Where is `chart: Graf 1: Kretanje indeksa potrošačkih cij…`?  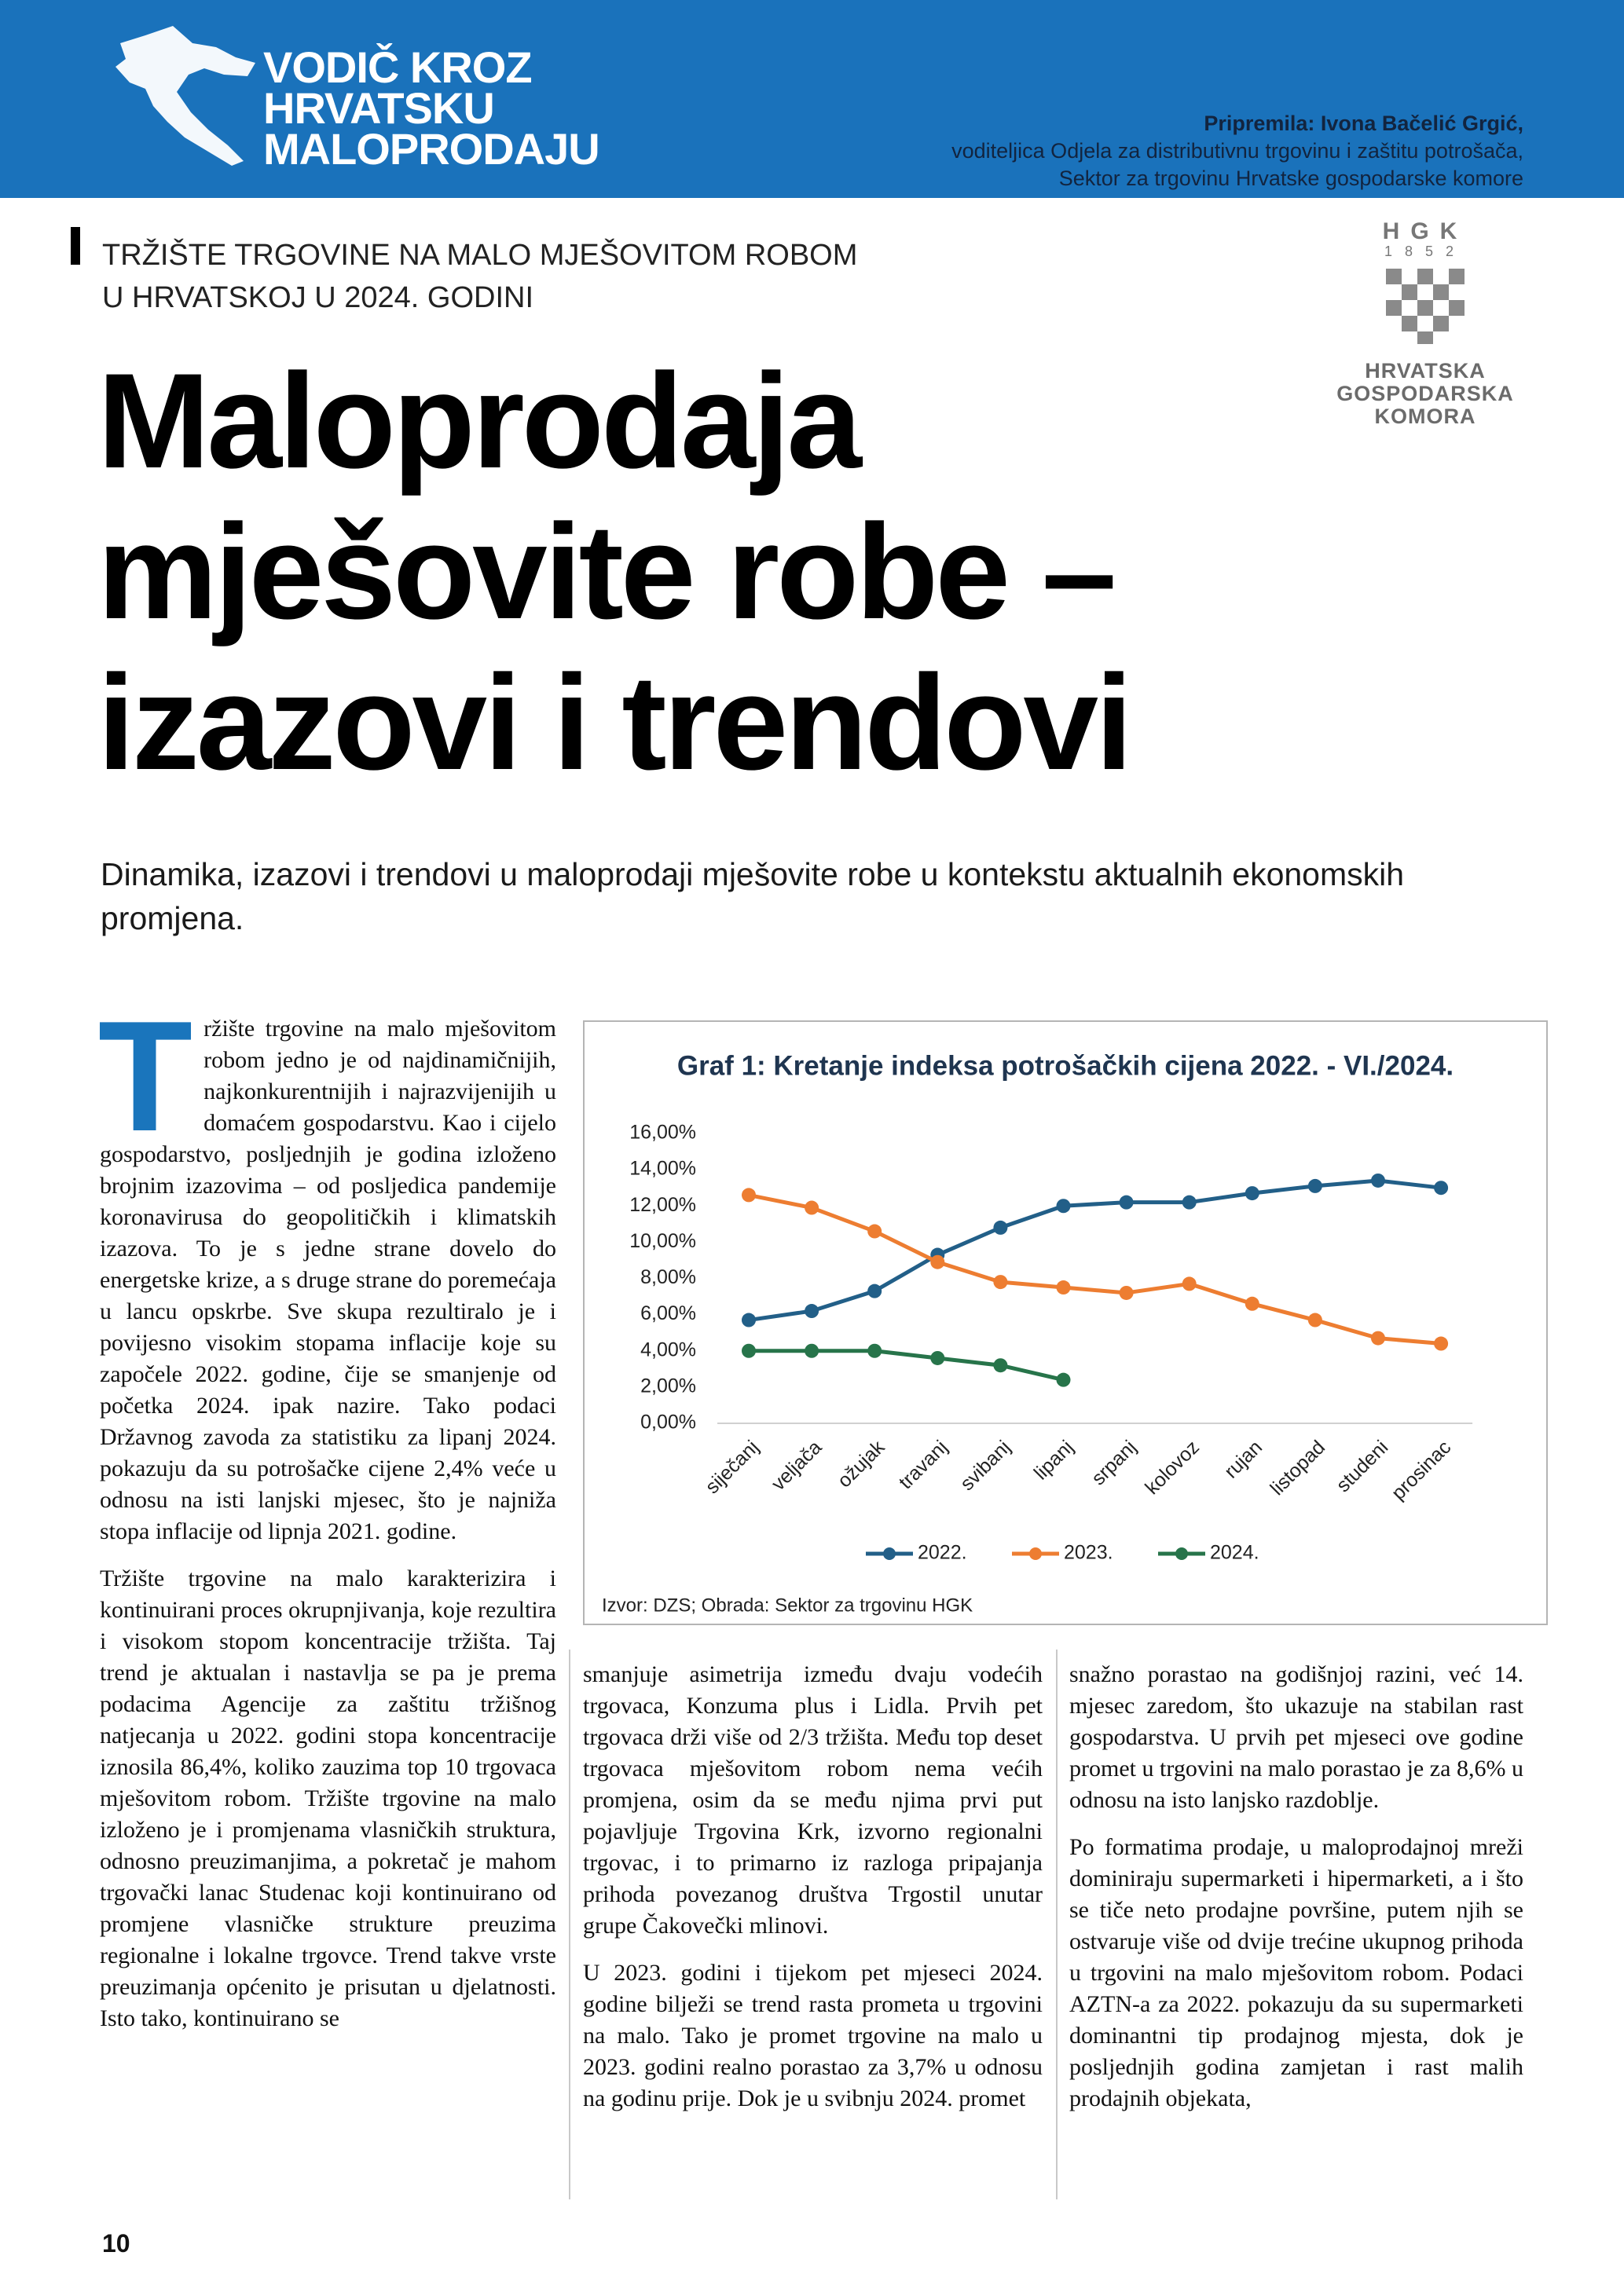
chart: Graf 1: Kretanje indeksa potrošačkih cij… is located at coordinates (1037, 1333).